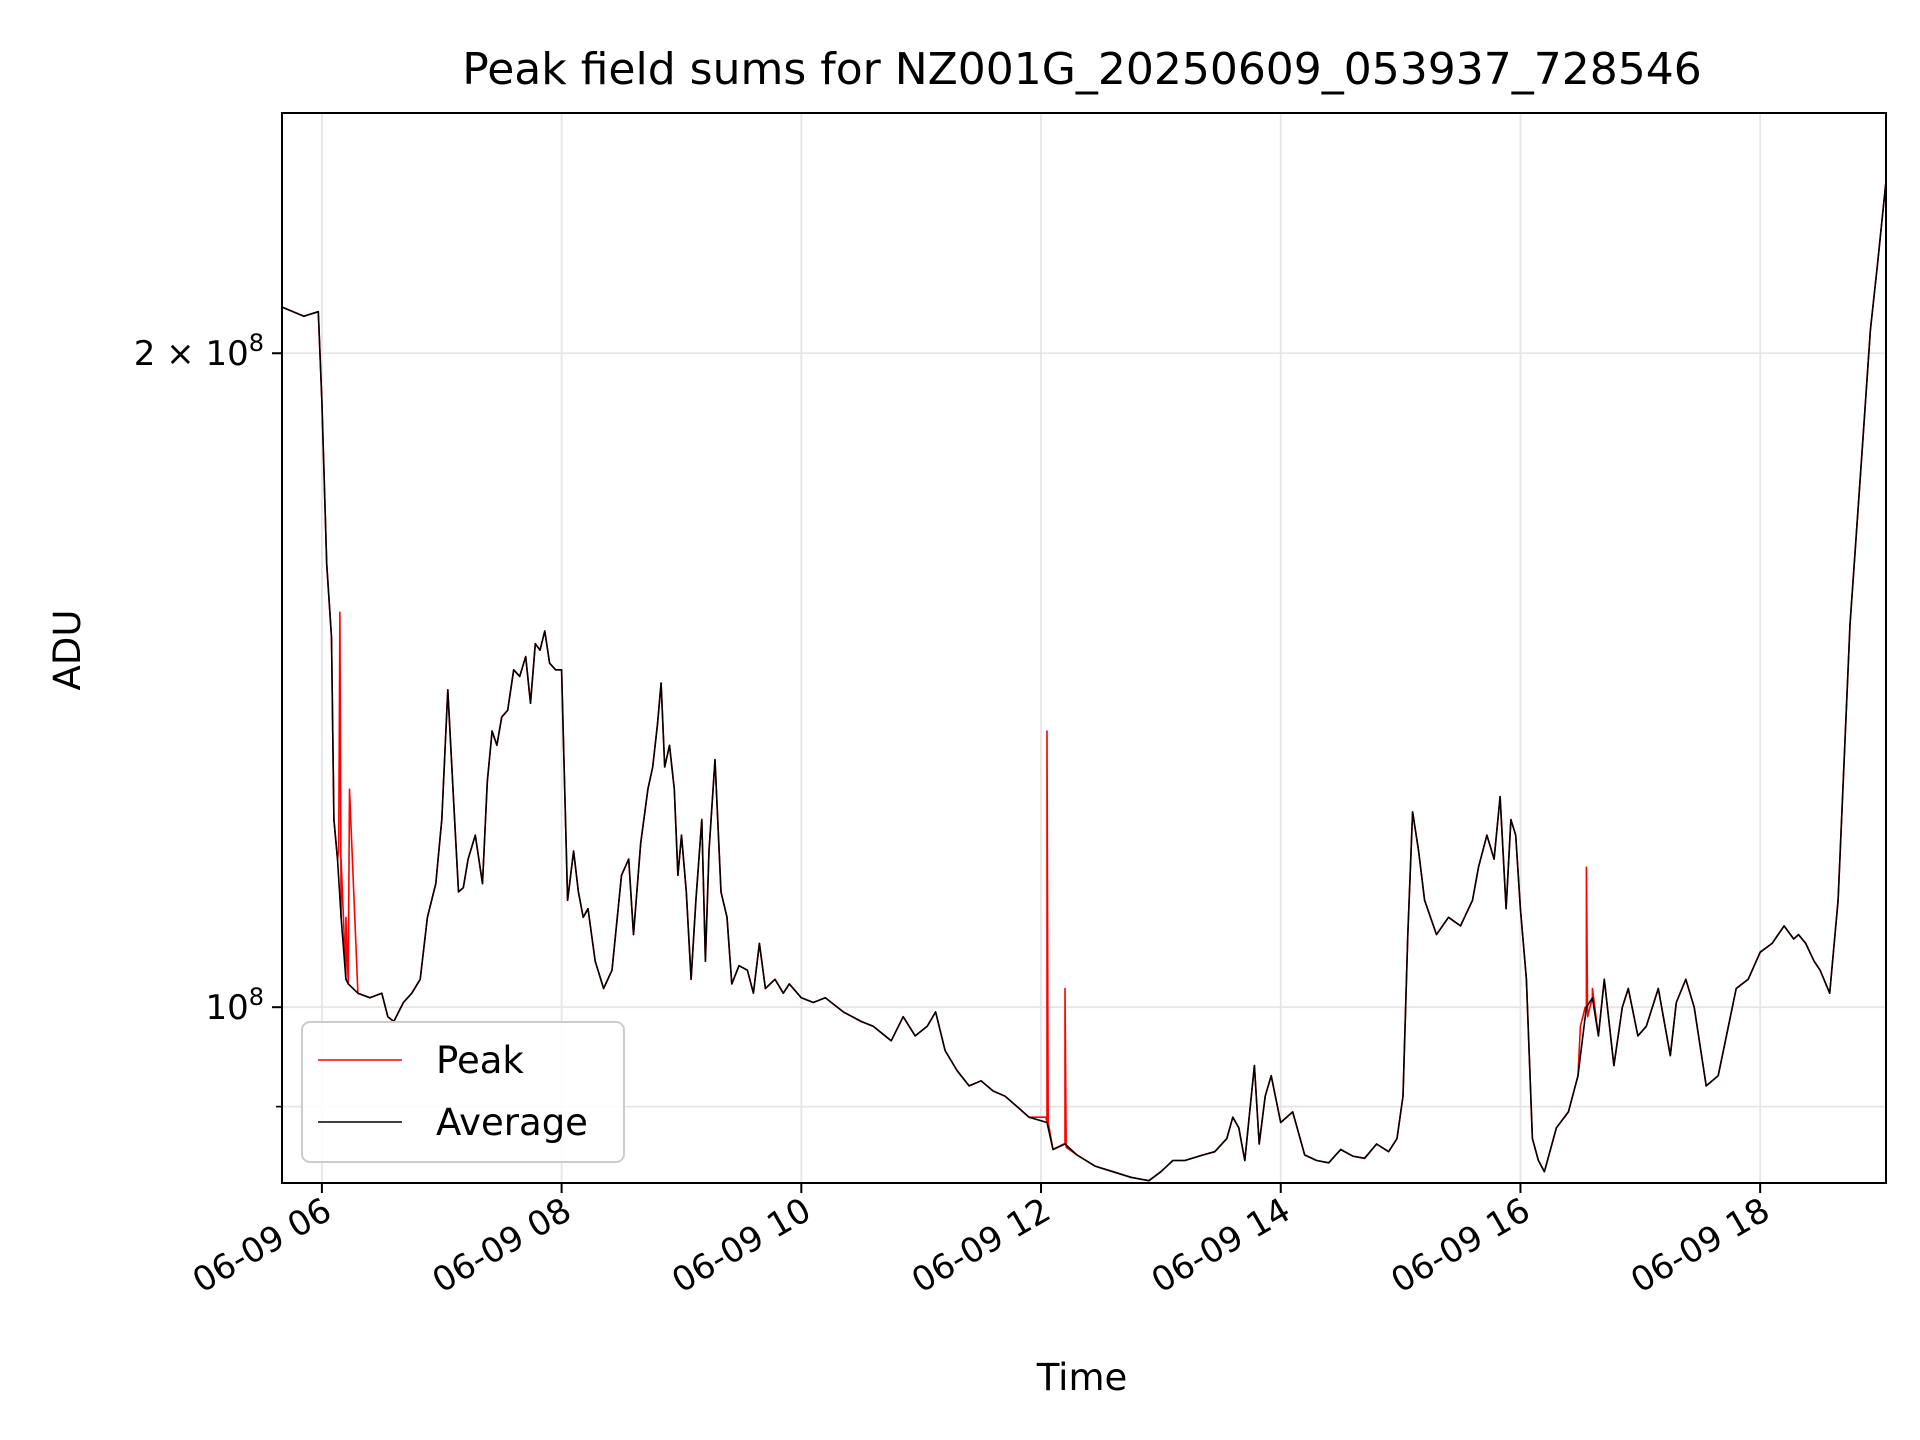 This screenshot has height=1440, width=1920. I want to click on y-tick-label: 2 × 108, so click(199, 351).